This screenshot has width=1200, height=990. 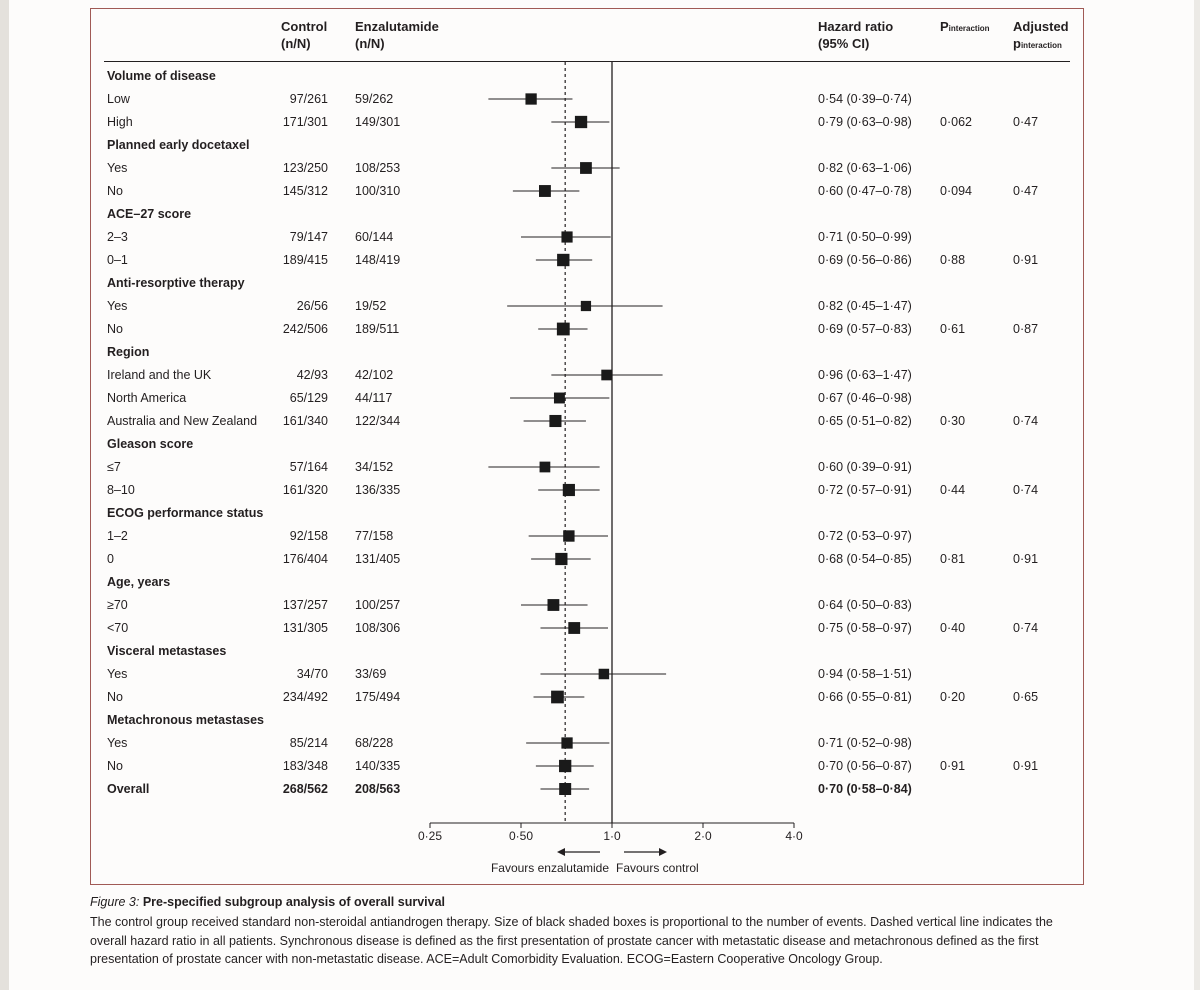 I want to click on control-events: 137/257, so click(x=305, y=605).